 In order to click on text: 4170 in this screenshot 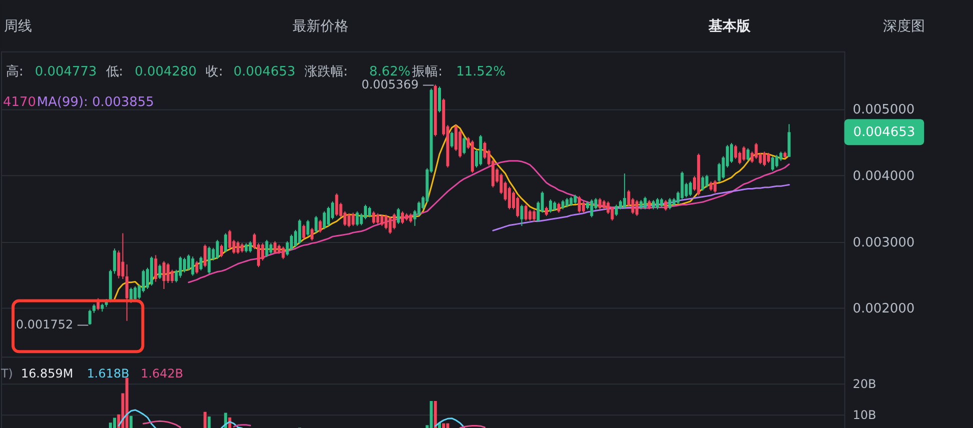, I will do `click(19, 102)`.